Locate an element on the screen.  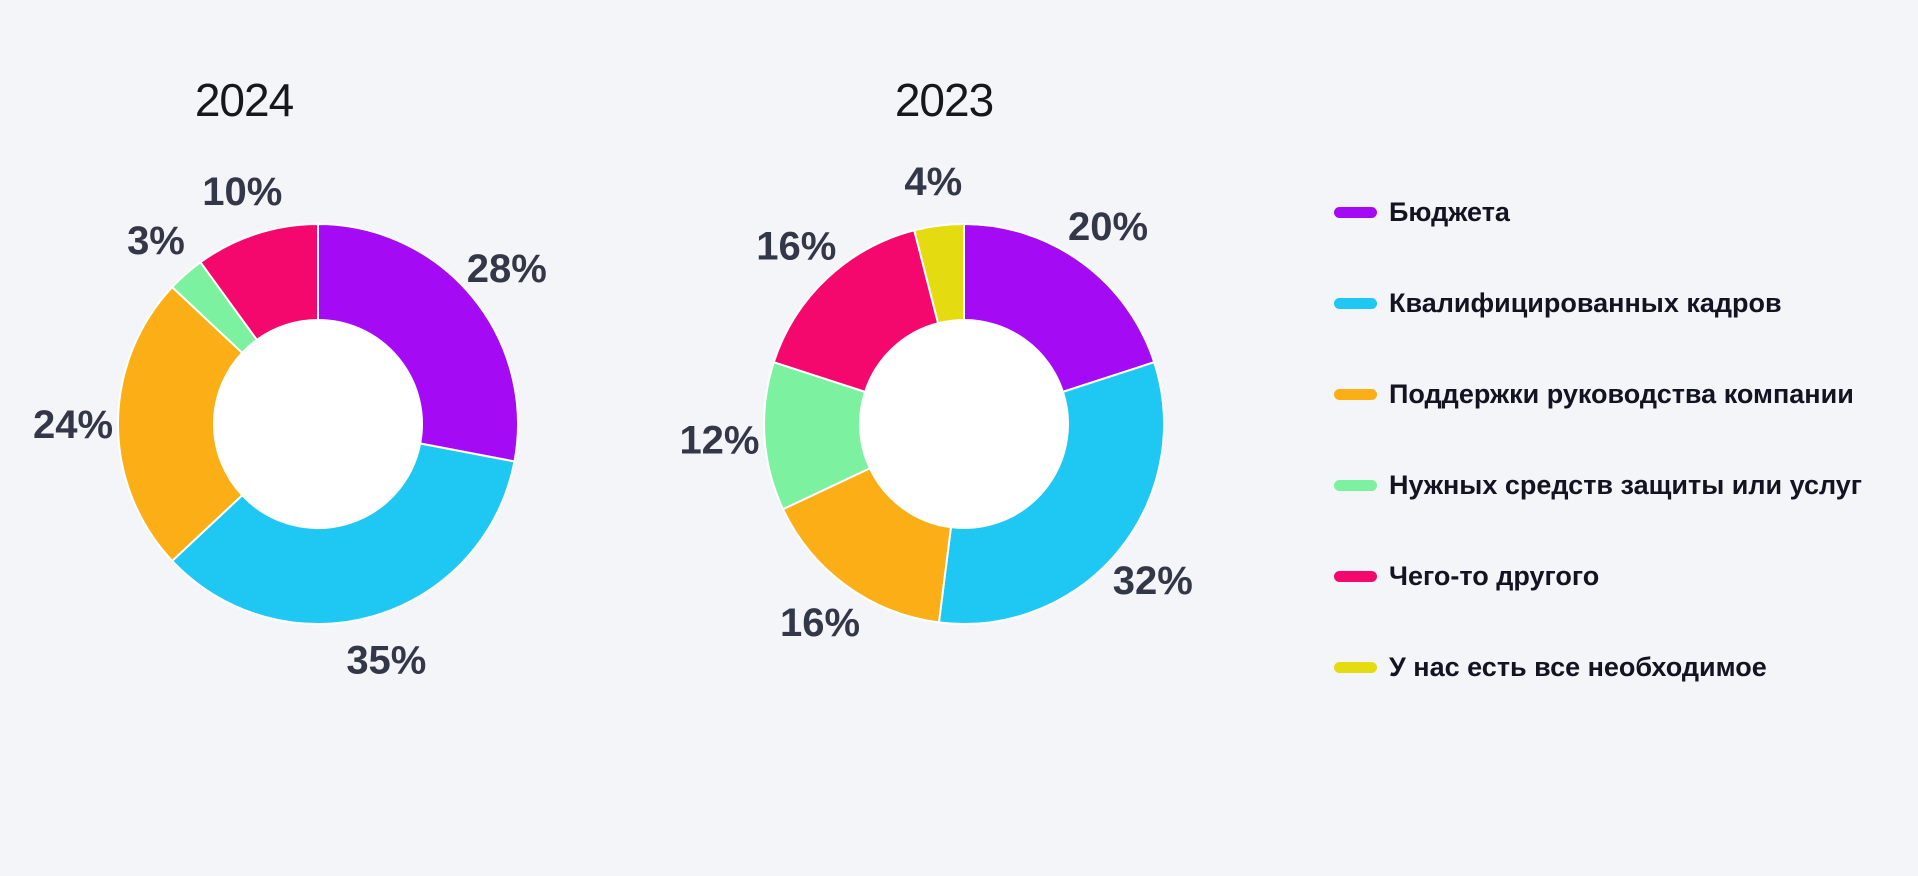
slice-percentage-label: 20% is located at coordinates (1108, 227).